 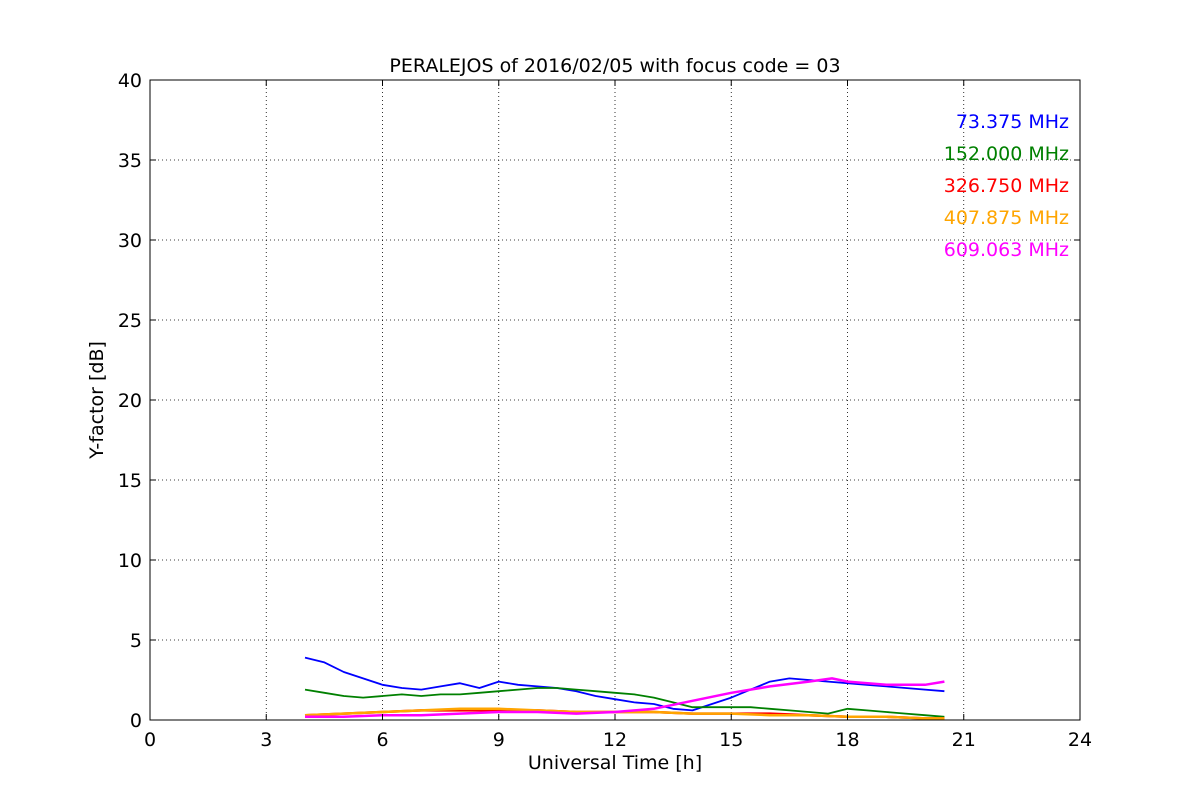 What do you see at coordinates (136, 721) in the screenshot?
I see `y-tick-label: 0` at bounding box center [136, 721].